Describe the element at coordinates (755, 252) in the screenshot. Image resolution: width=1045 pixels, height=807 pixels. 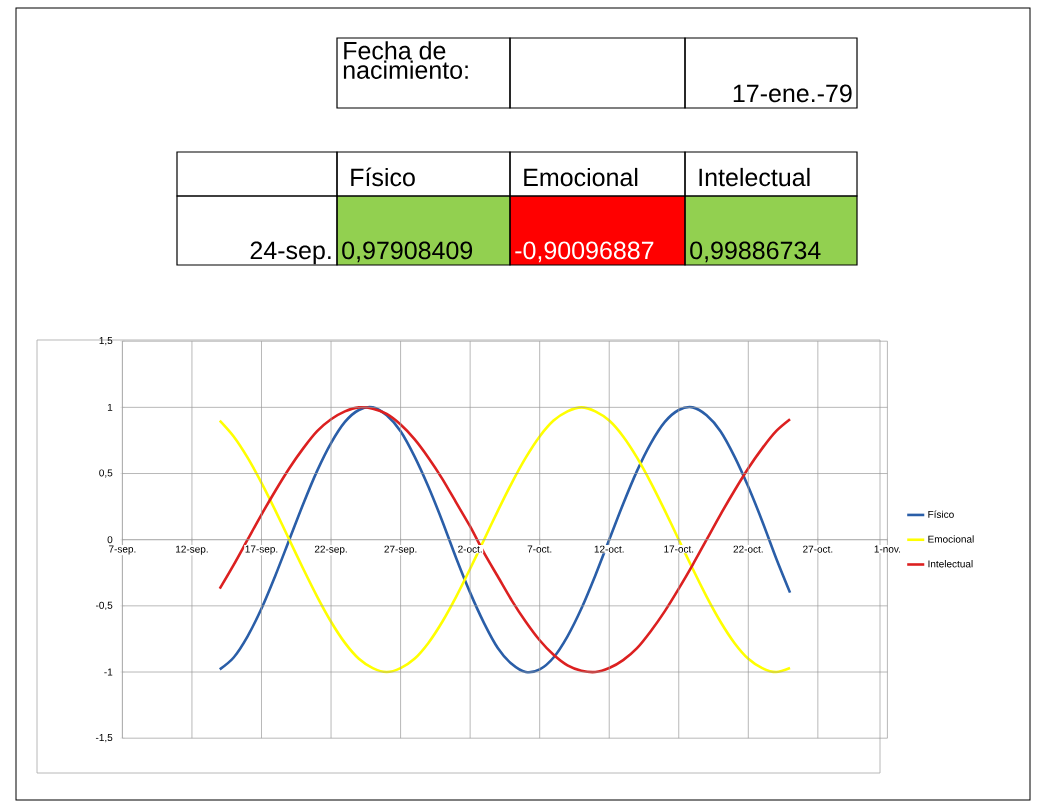
I see `text: 0,99886734` at that location.